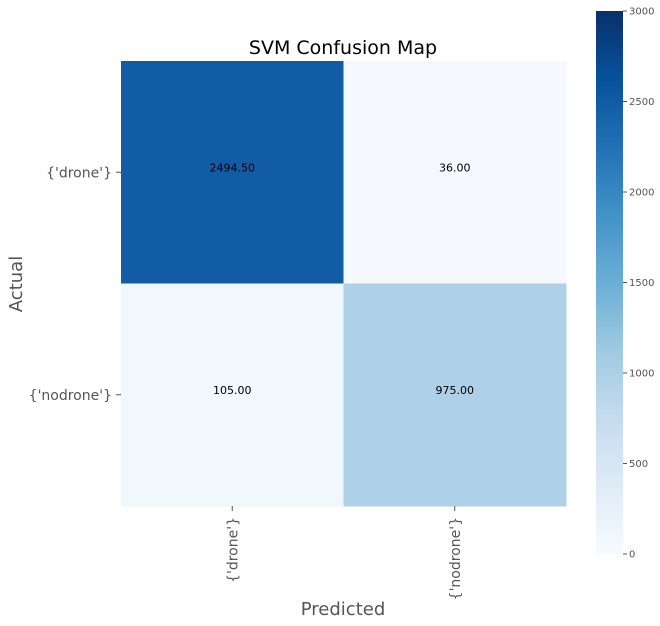 The width and height of the screenshot is (660, 626). I want to click on y-tick-label: {'nodrone'}, so click(70, 396).